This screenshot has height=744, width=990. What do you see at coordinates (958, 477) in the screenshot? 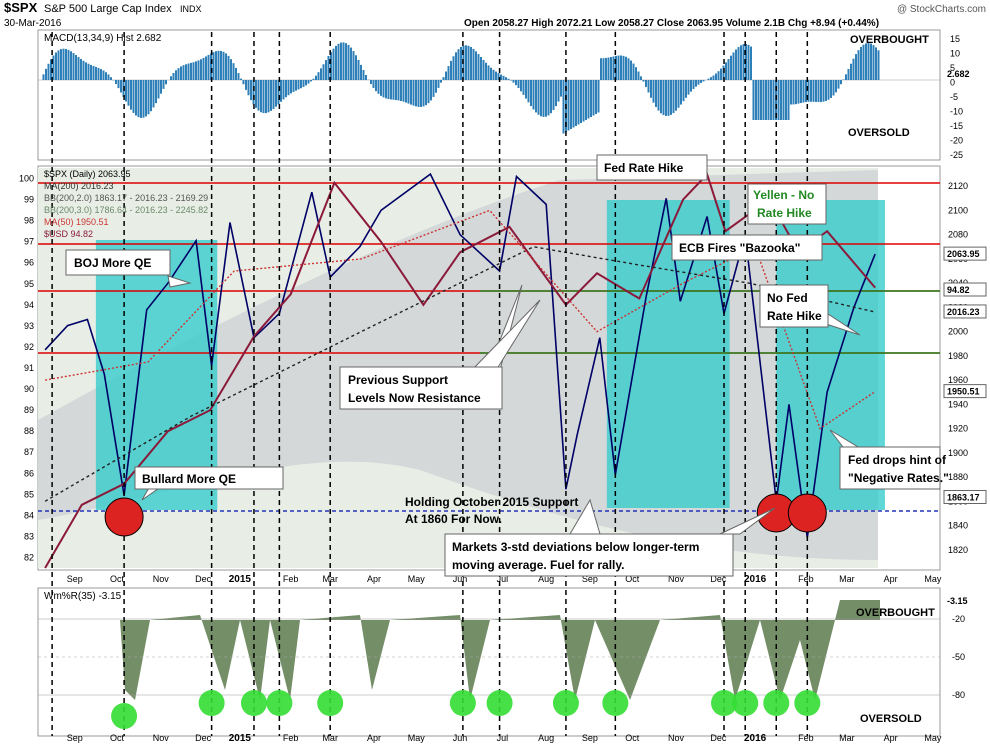
I see `right-tick: 1880` at bounding box center [958, 477].